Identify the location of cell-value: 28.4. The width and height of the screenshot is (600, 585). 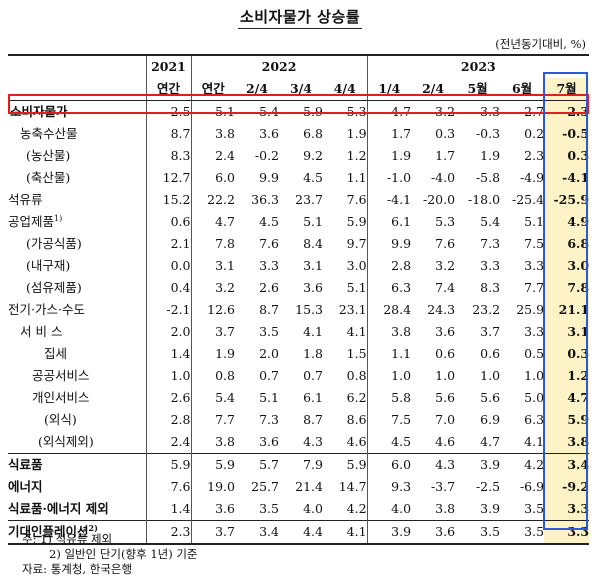
(389, 310).